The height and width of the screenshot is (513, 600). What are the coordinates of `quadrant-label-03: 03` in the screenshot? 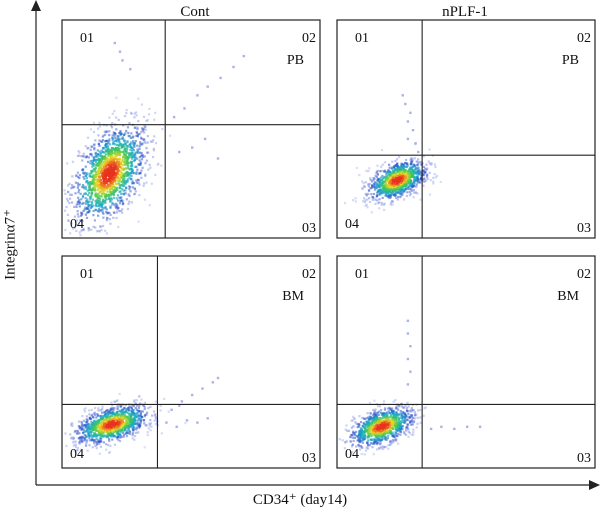 It's located at (584, 228).